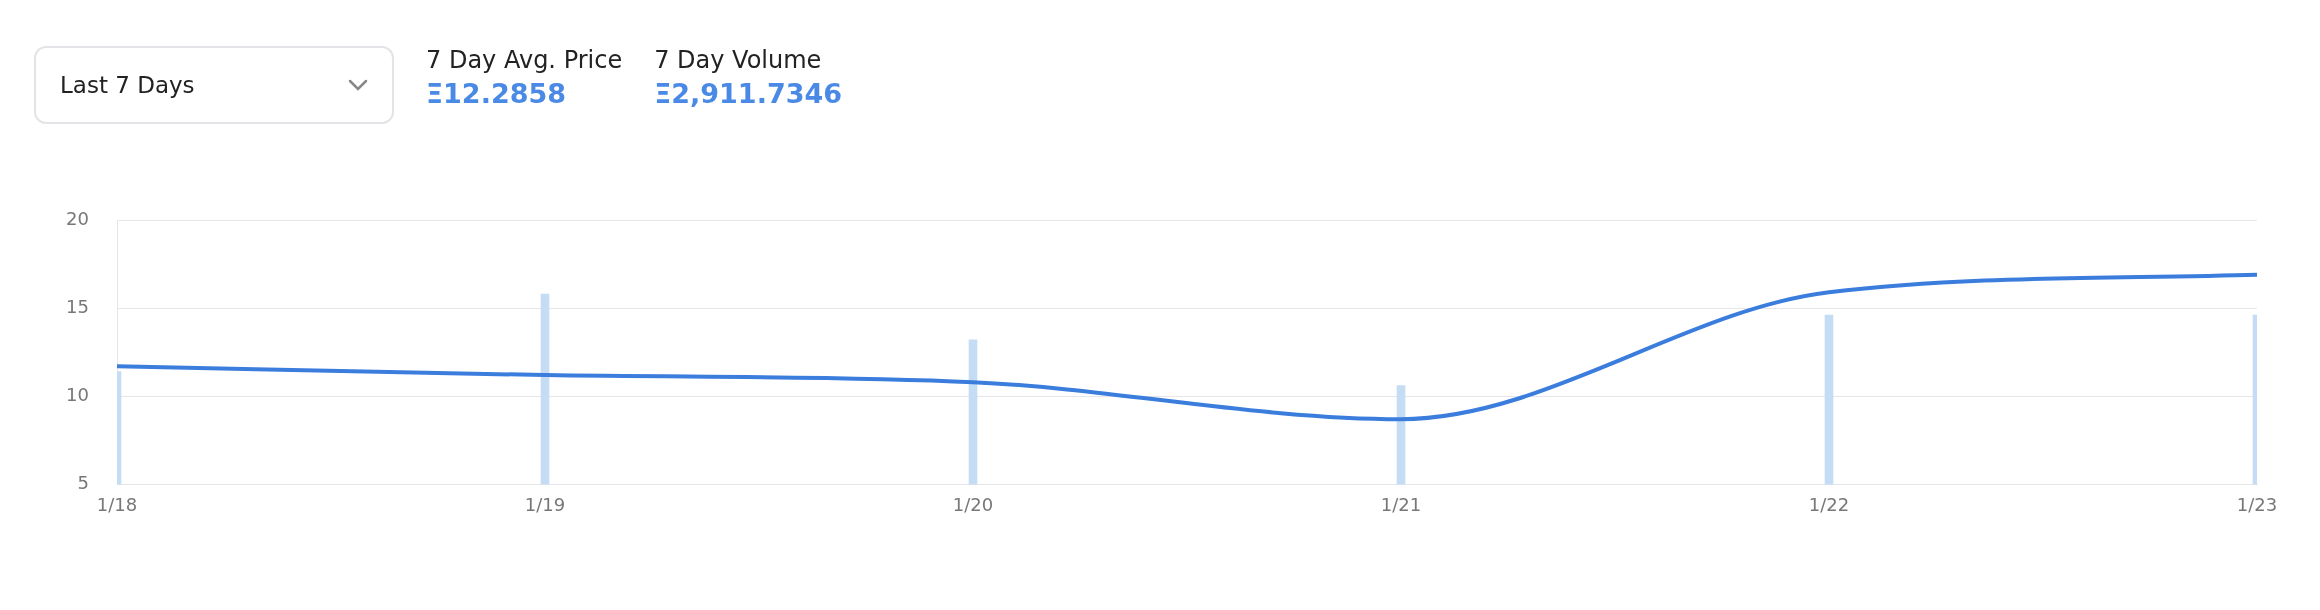 The height and width of the screenshot is (610, 2320). Describe the element at coordinates (1829, 504) in the screenshot. I see `x-tick-label: 1/22` at that location.